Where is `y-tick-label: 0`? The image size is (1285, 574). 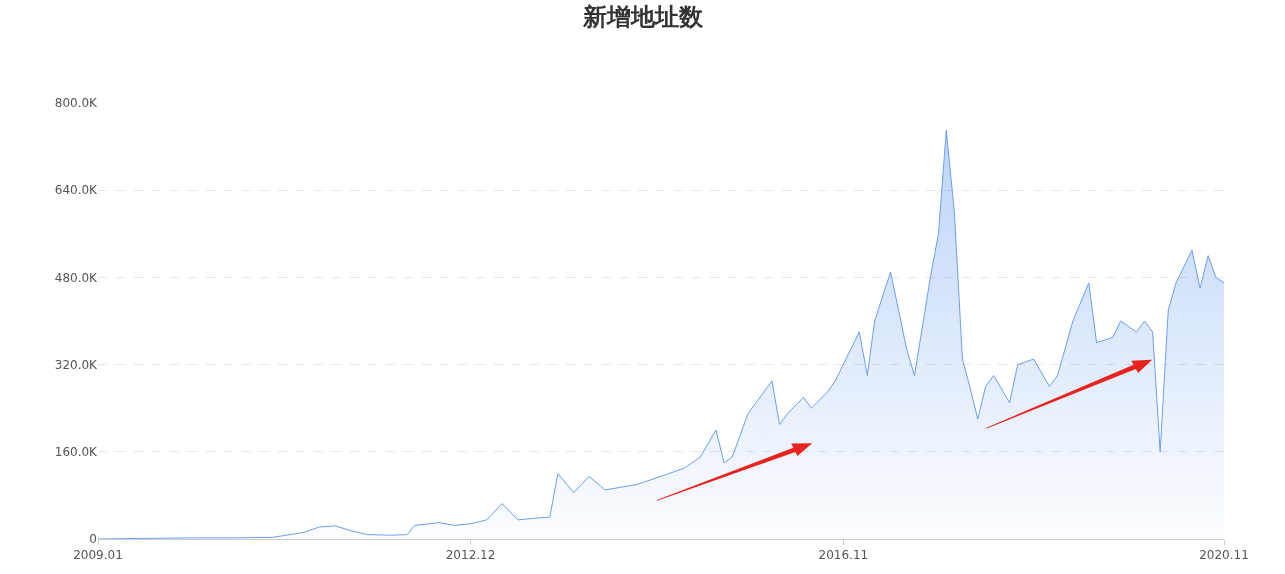 y-tick-label: 0 is located at coordinates (93, 539).